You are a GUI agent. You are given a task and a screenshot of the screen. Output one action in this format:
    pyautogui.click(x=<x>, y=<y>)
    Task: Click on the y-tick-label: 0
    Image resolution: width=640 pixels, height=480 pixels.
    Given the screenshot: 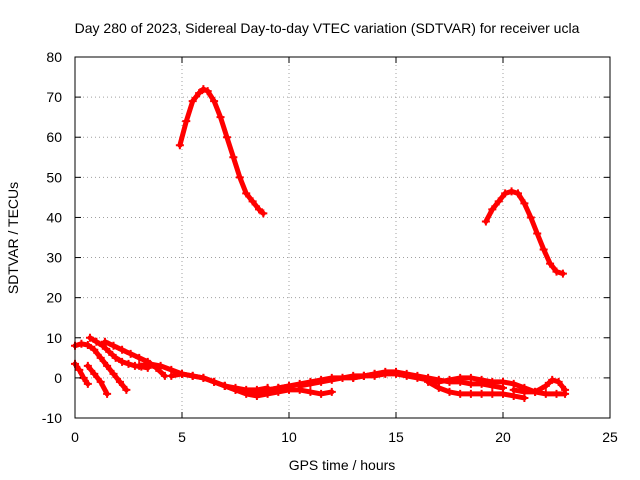 What is the action you would take?
    pyautogui.click(x=58, y=378)
    